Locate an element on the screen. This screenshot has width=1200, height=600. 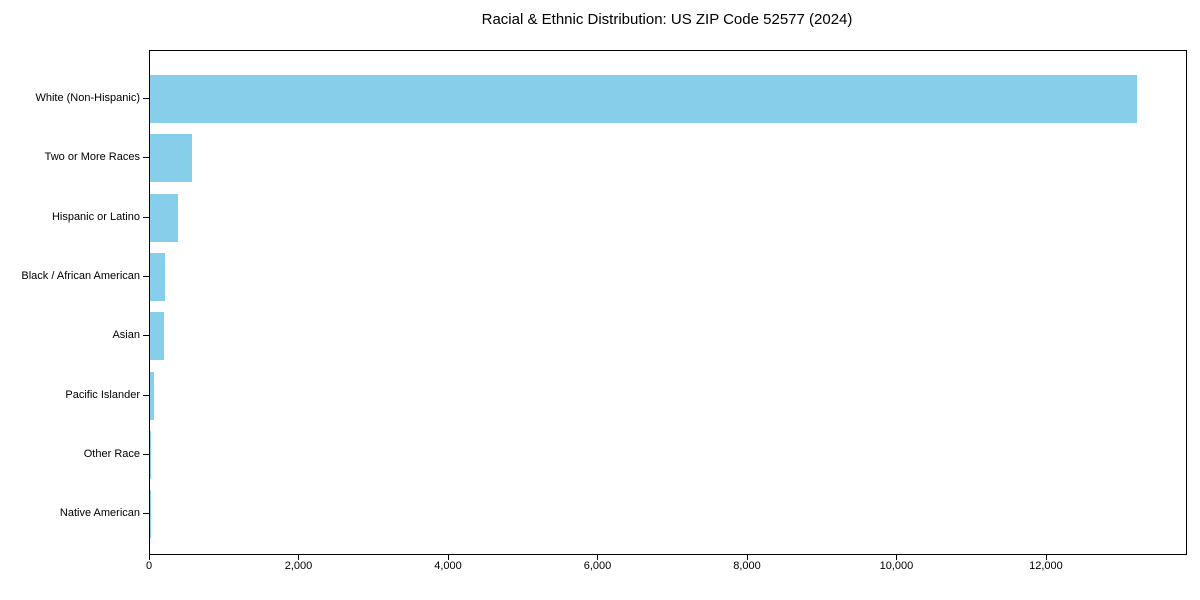
y-tick-label: Hispanic or Latino is located at coordinates (95, 216).